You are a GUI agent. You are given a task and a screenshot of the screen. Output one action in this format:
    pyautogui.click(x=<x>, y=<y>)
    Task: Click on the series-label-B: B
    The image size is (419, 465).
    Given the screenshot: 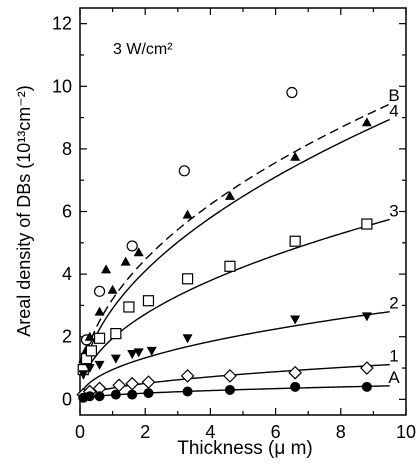 What is the action you would take?
    pyautogui.click(x=393, y=95)
    